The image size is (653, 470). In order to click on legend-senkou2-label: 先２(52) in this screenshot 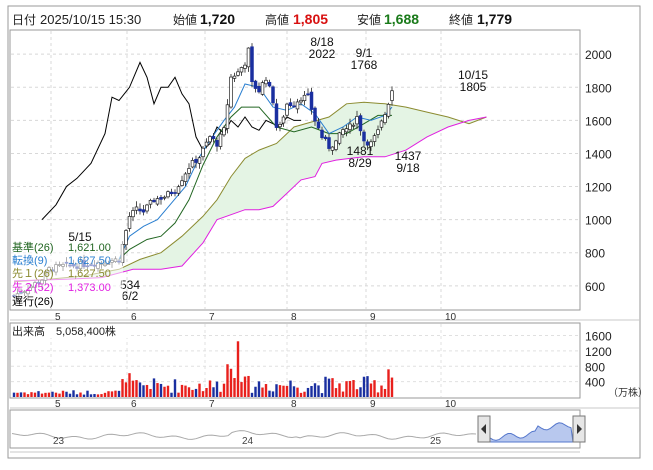, I will do `click(33, 287)`.